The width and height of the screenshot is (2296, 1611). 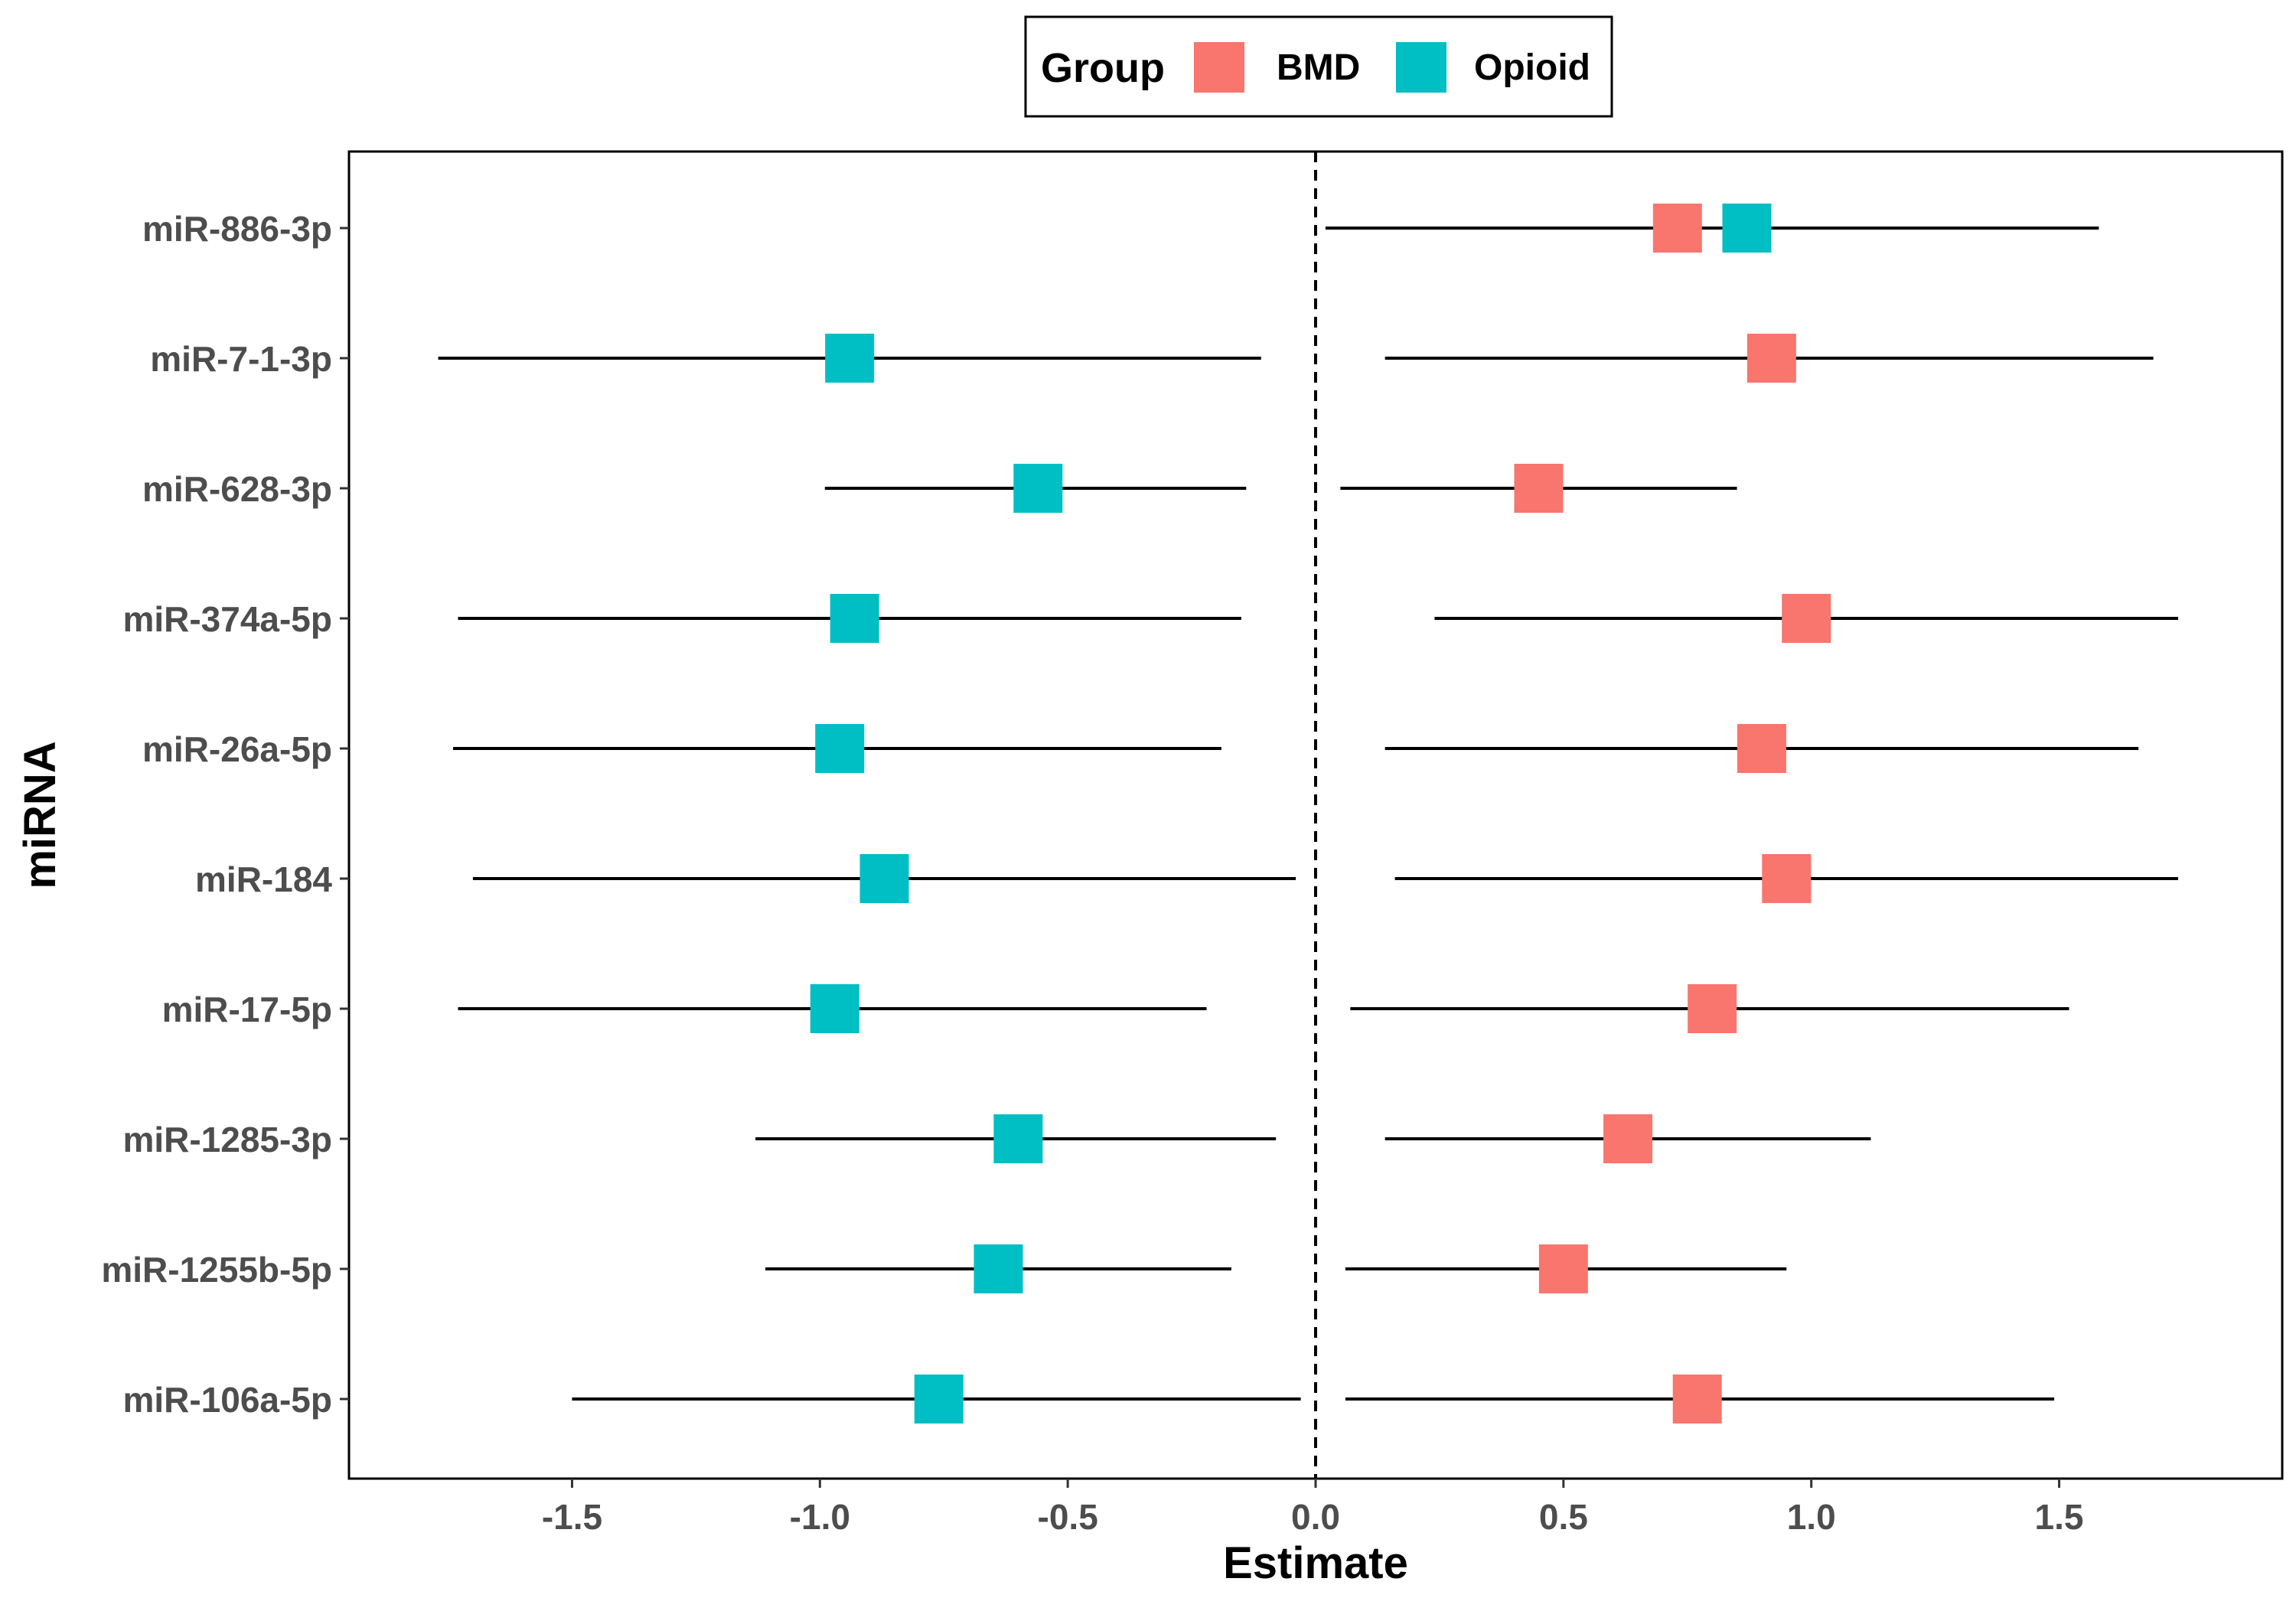 What do you see at coordinates (1018, 1138) in the screenshot?
I see `point-opioid-mir-1285-3p` at bounding box center [1018, 1138].